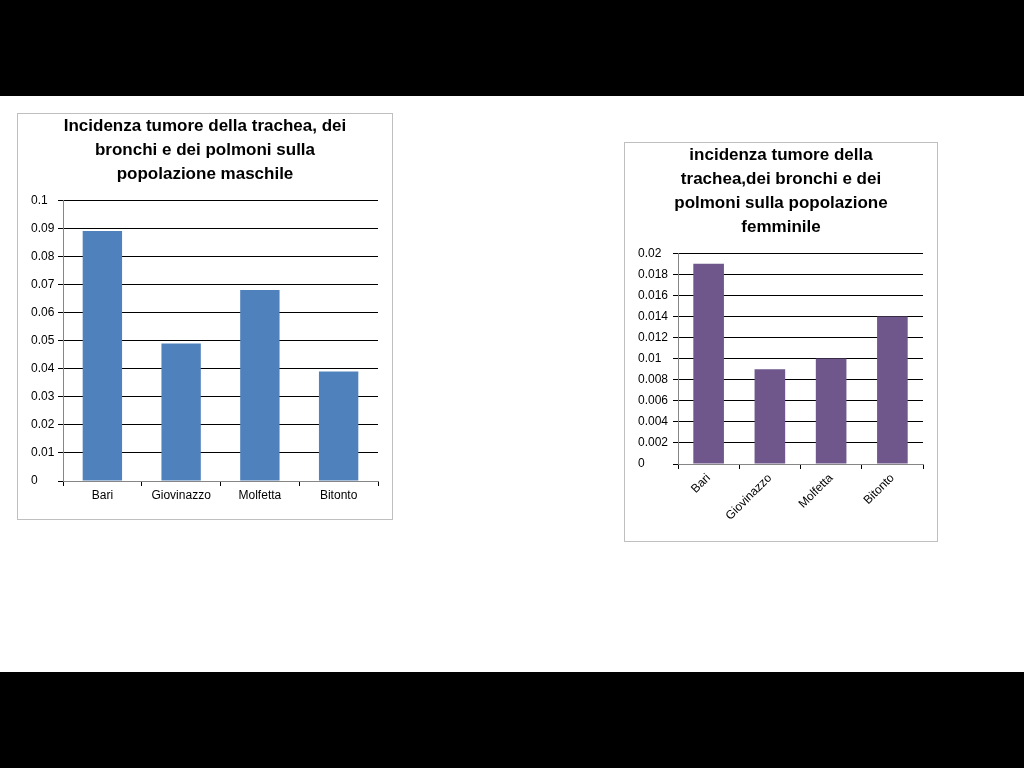  I want to click on y-tick-label: 0.002, so click(653, 442).